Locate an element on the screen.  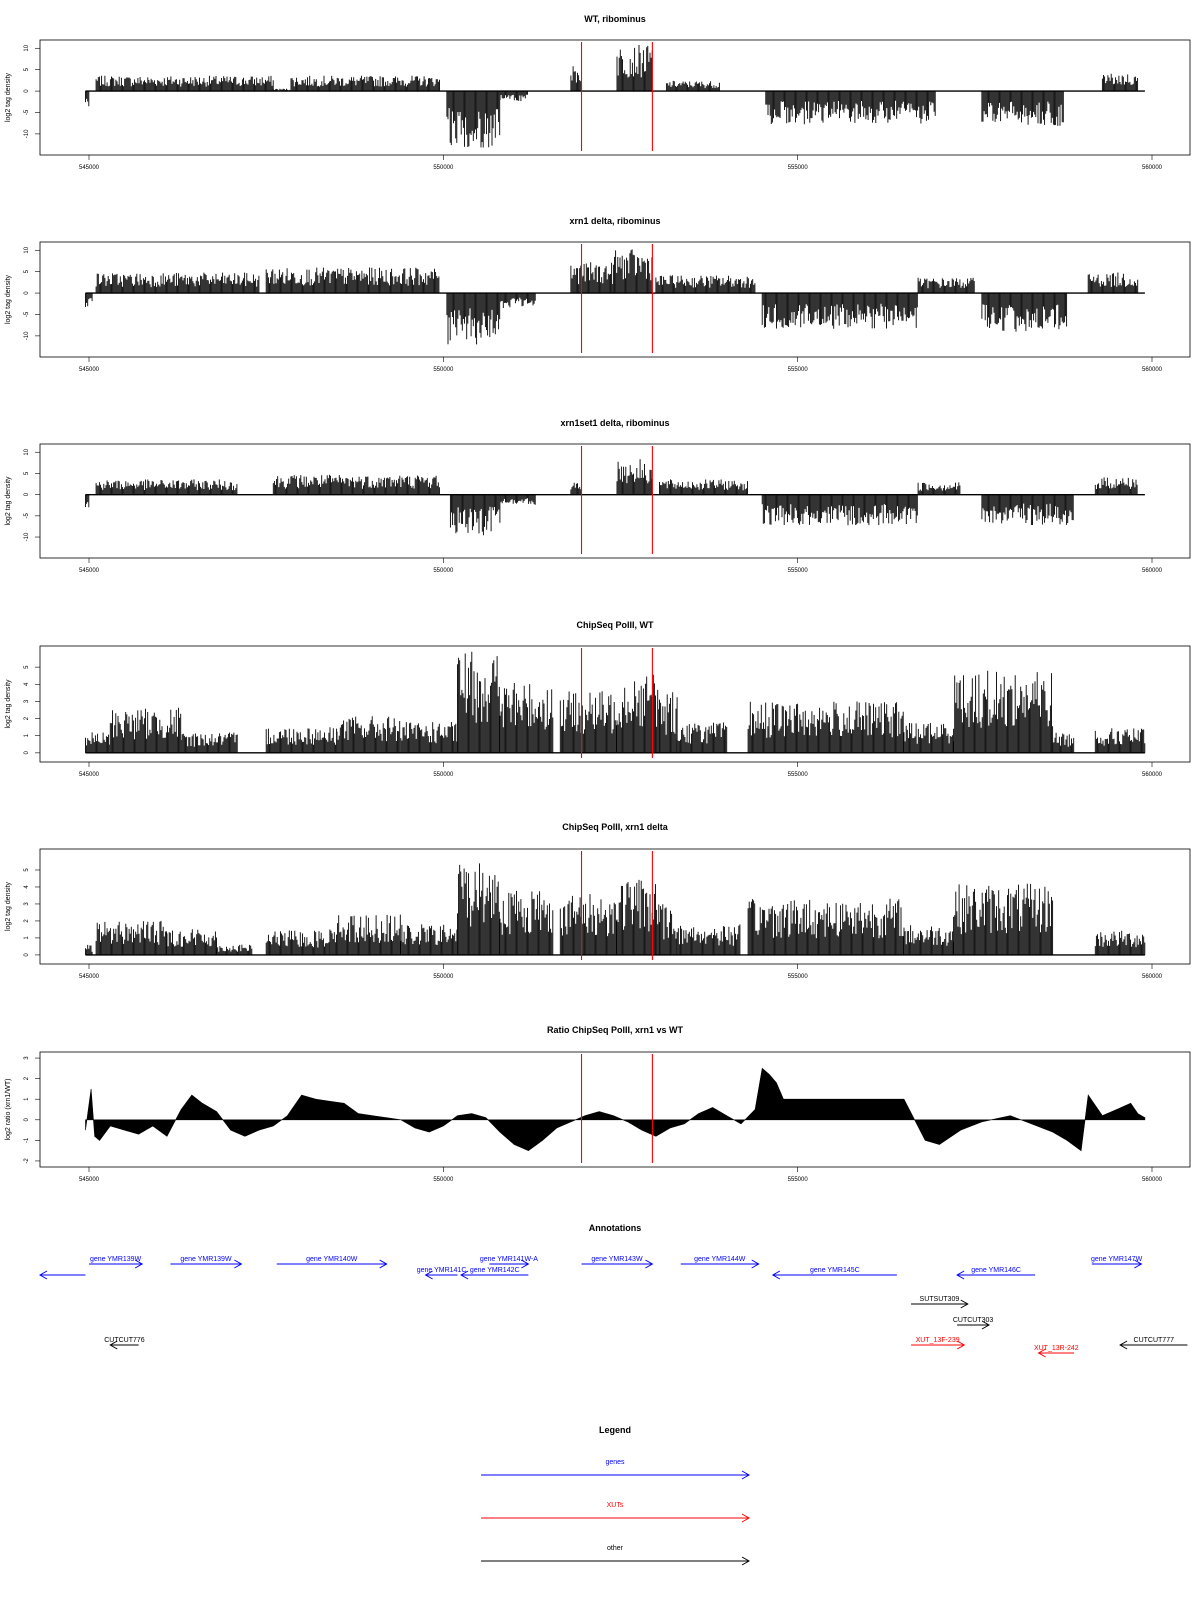
annotation-label: SUTSUT309 is located at coordinates (940, 1299).